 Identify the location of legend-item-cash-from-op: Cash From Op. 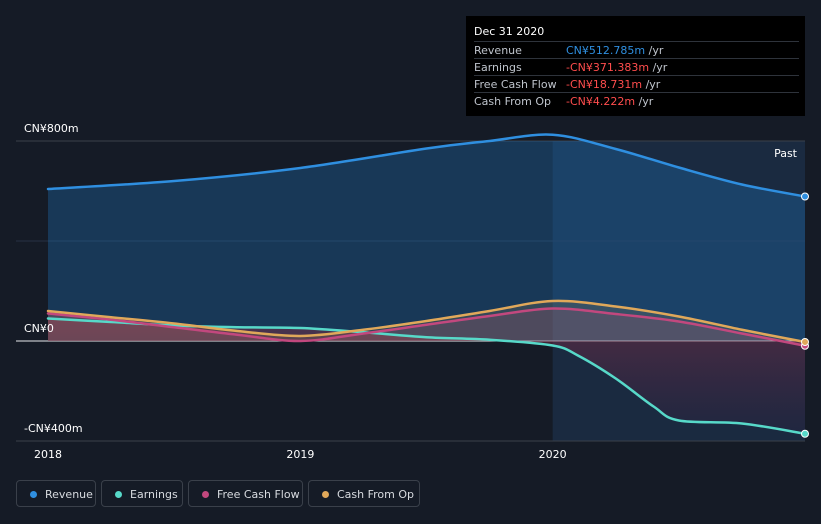
(364, 493).